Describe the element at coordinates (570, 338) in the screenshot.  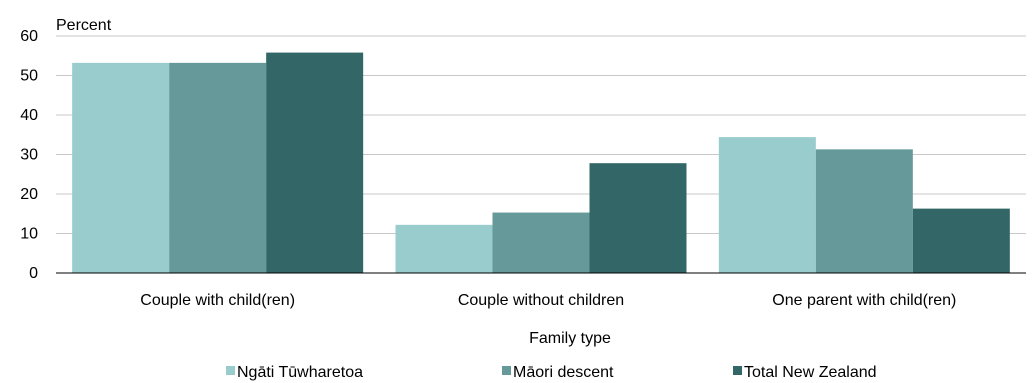
I see `x-axis-label: Family type` at that location.